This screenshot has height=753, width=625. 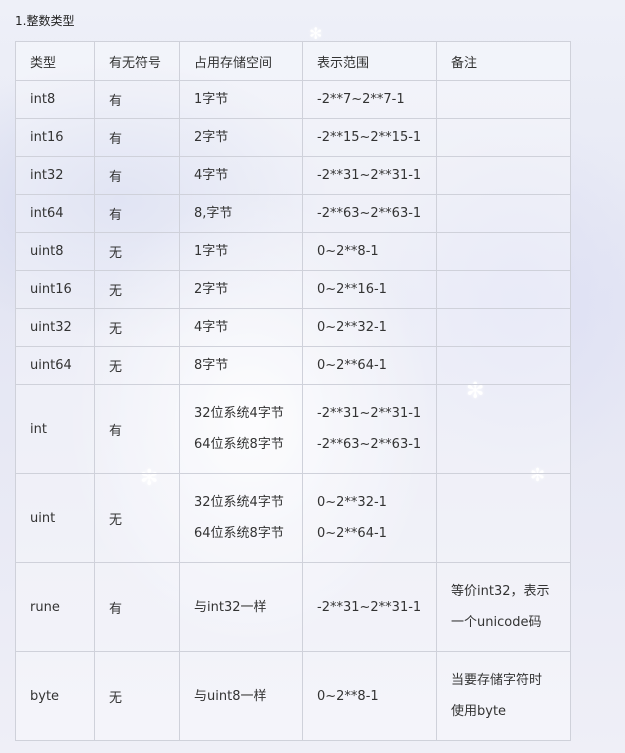 I want to click on cell-note-line: 等价int32，表示, so click(x=500, y=591).